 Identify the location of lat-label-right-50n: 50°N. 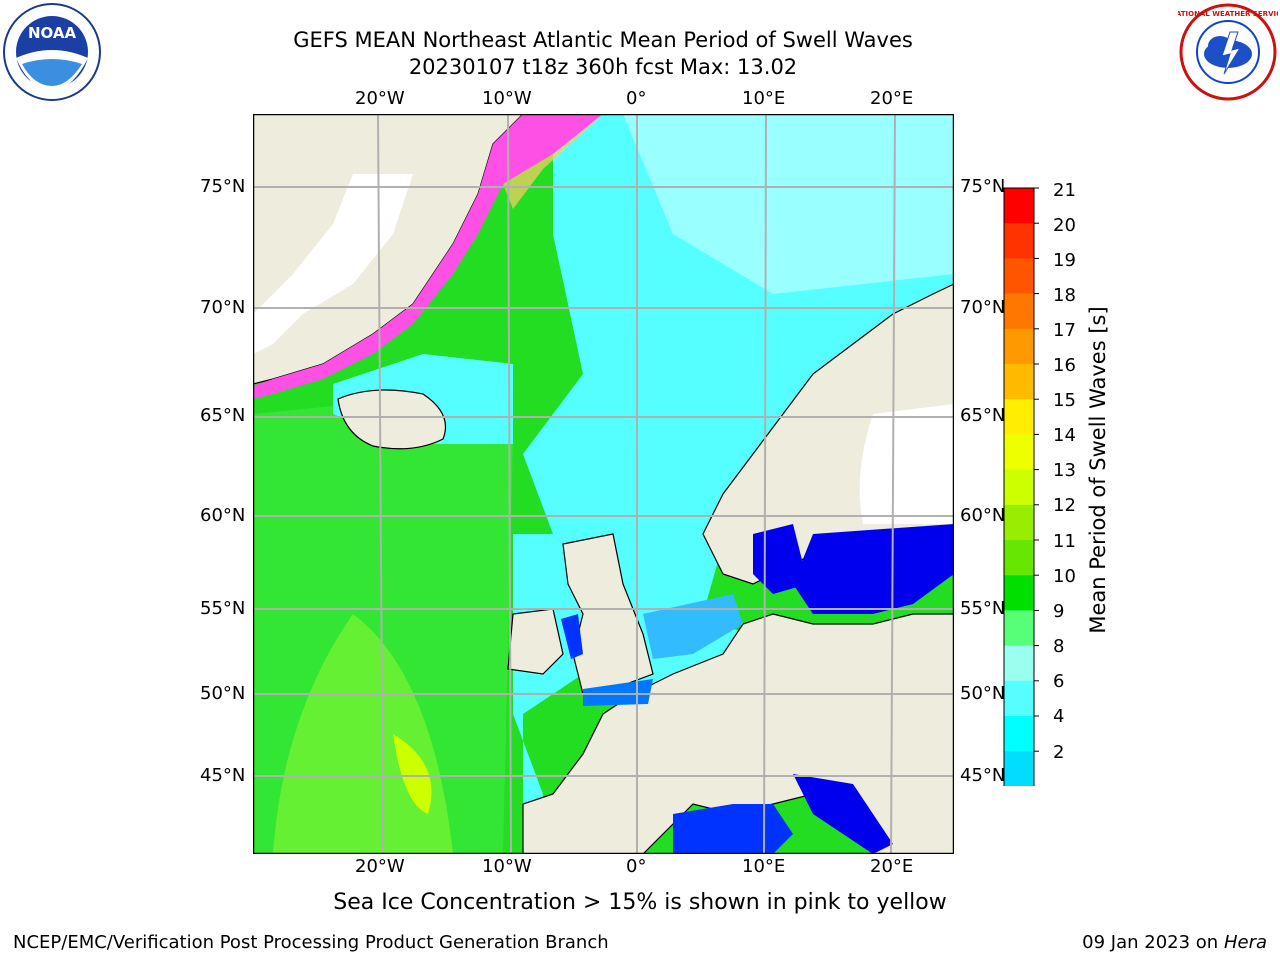
(983, 693).